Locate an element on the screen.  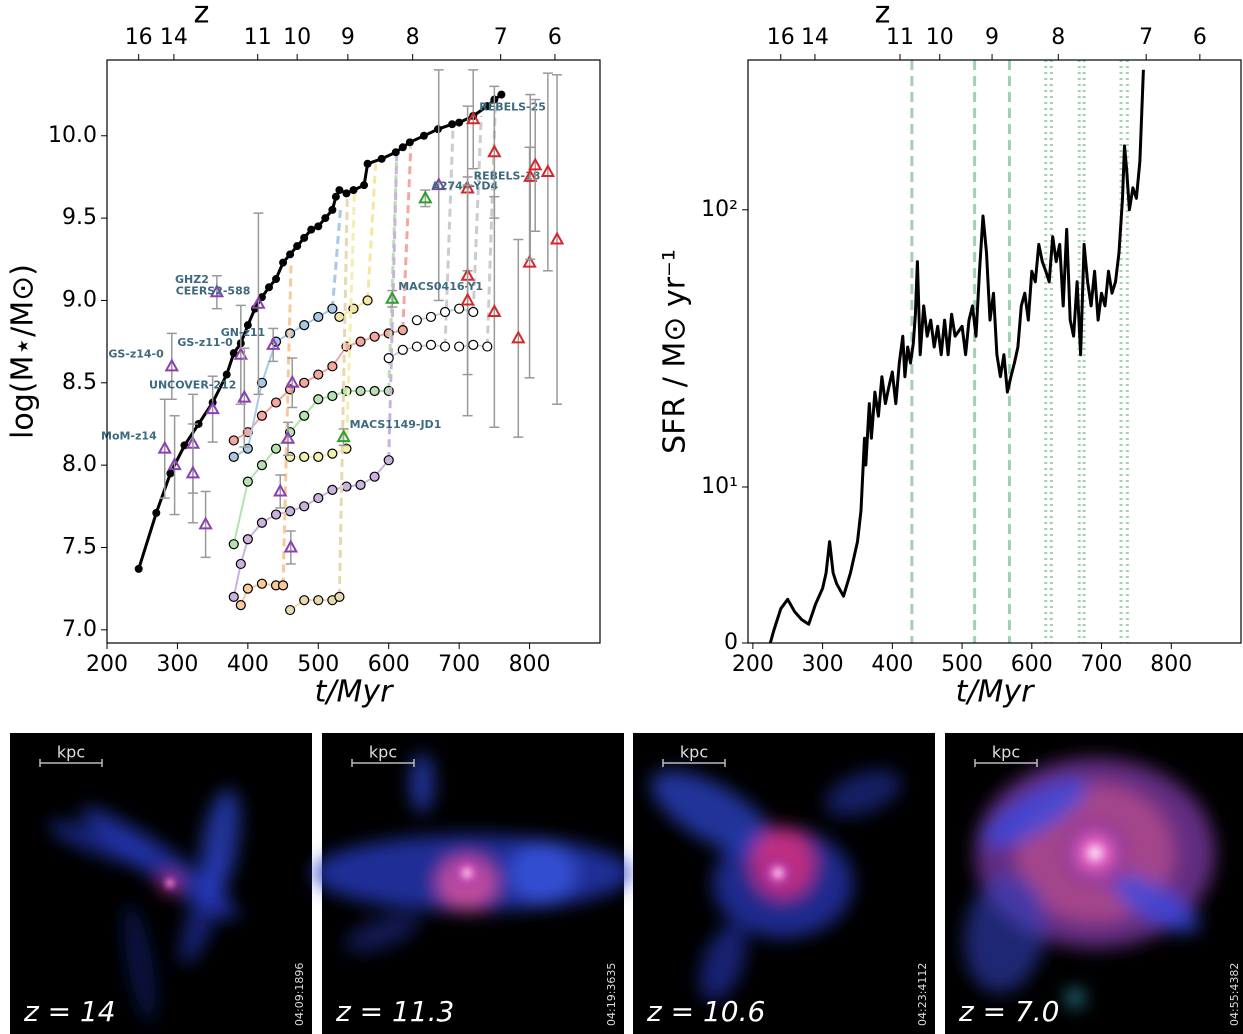
scale-label: kpc is located at coordinates (694, 752).